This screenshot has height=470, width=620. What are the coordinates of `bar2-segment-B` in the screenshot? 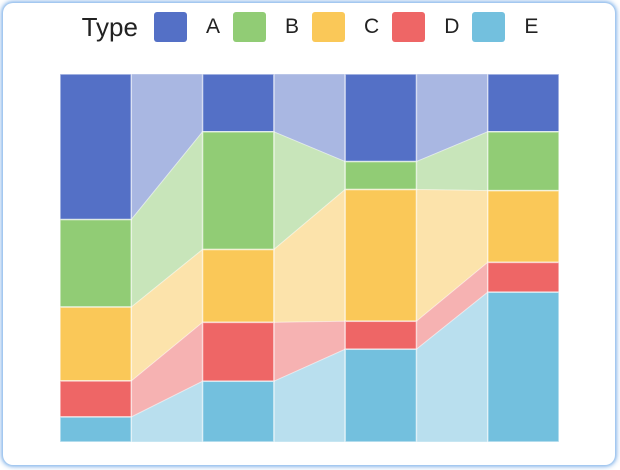 It's located at (238, 191).